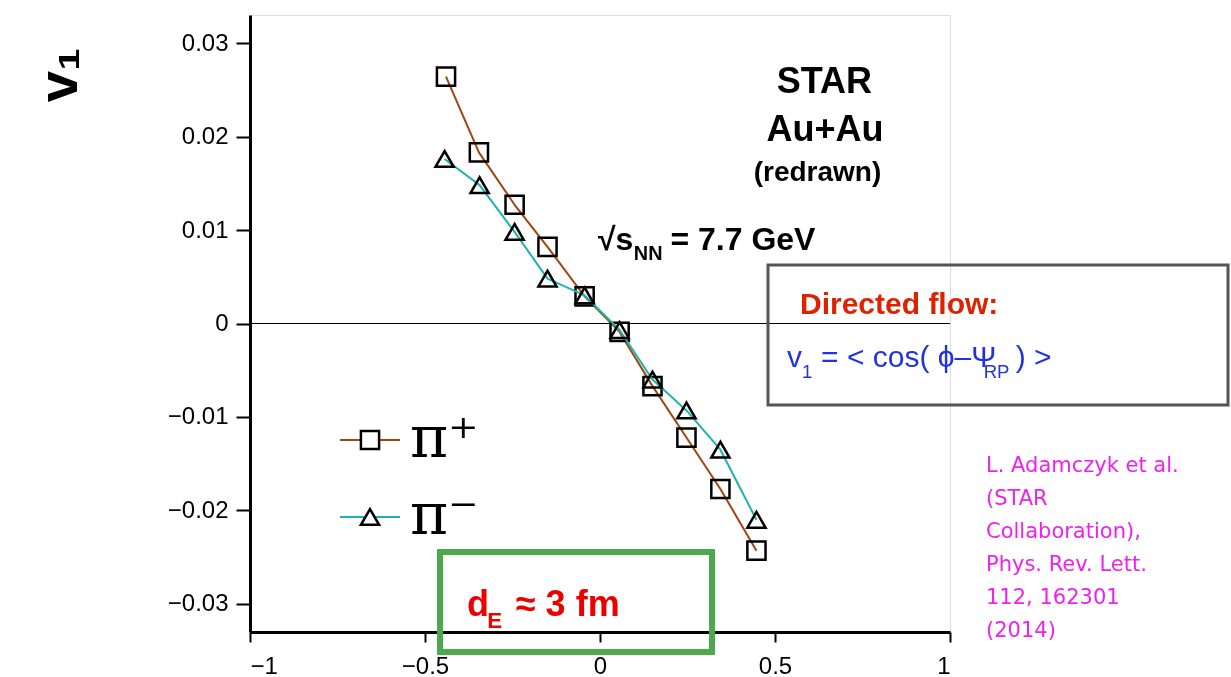 Image resolution: width=1231 pixels, height=677 pixels. I want to click on x-tick-label: −1, so click(264, 664).